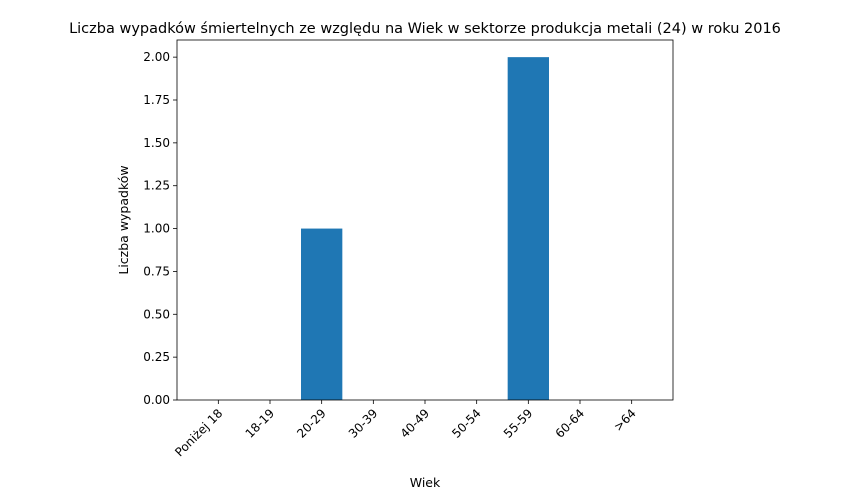 Image resolution: width=851 pixels, height=500 pixels. Describe the element at coordinates (570, 423) in the screenshot. I see `x-tick-label-7: 60-64` at that location.